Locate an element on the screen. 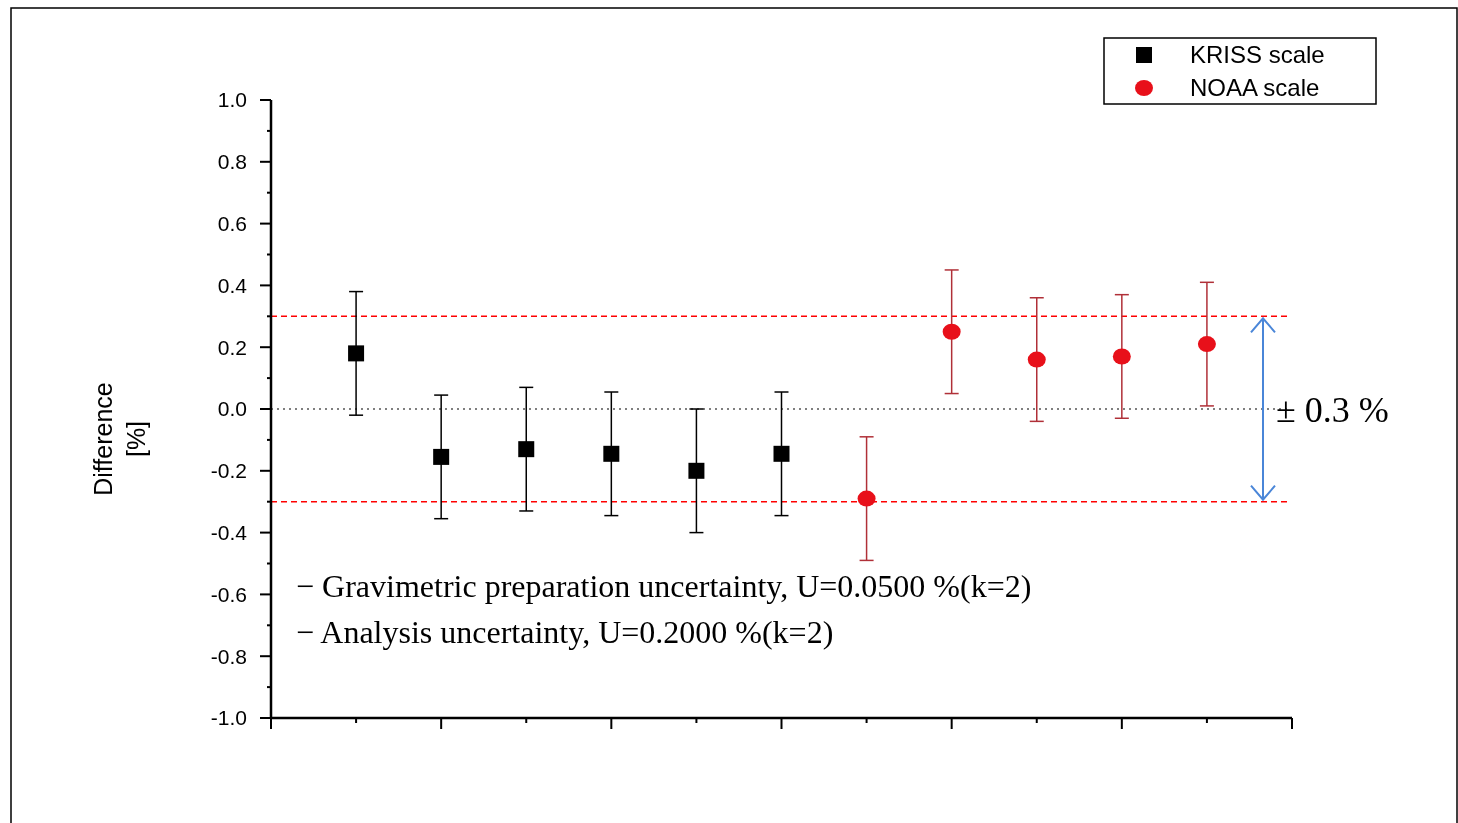  y-tick-label: -0.4 is located at coordinates (229, 532).